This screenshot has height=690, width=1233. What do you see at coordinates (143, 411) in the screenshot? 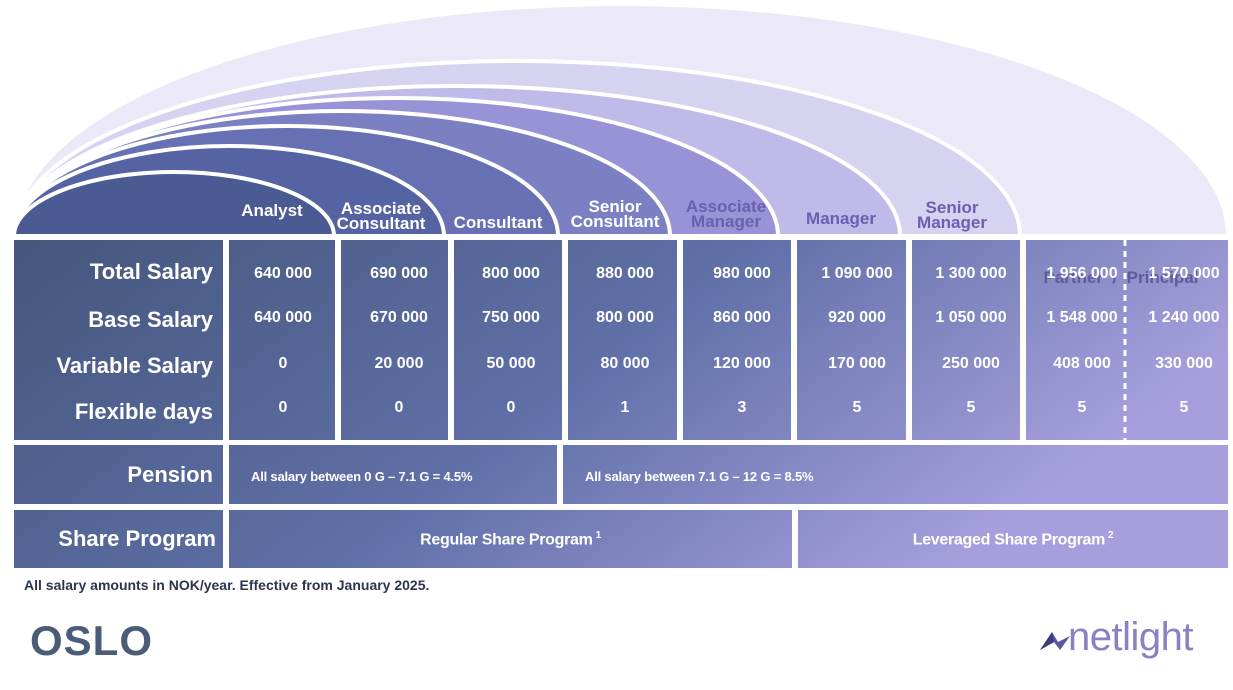
I see `row-label-flexible-days: Flexible days` at bounding box center [143, 411].